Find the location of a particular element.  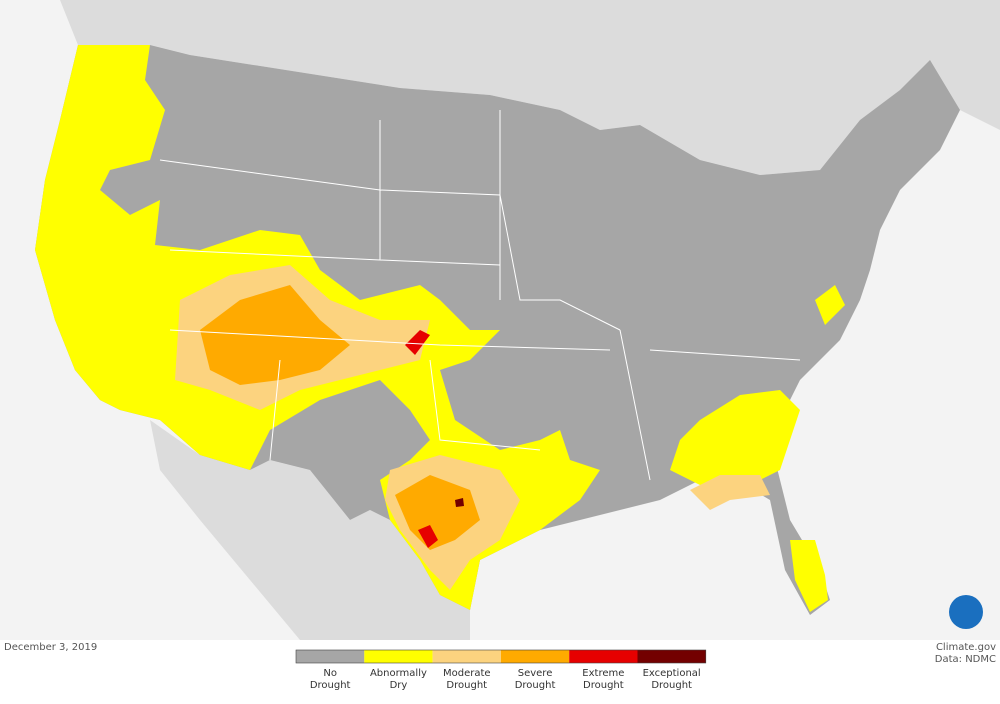

legend-label: Exceptional is located at coordinates (672, 673).